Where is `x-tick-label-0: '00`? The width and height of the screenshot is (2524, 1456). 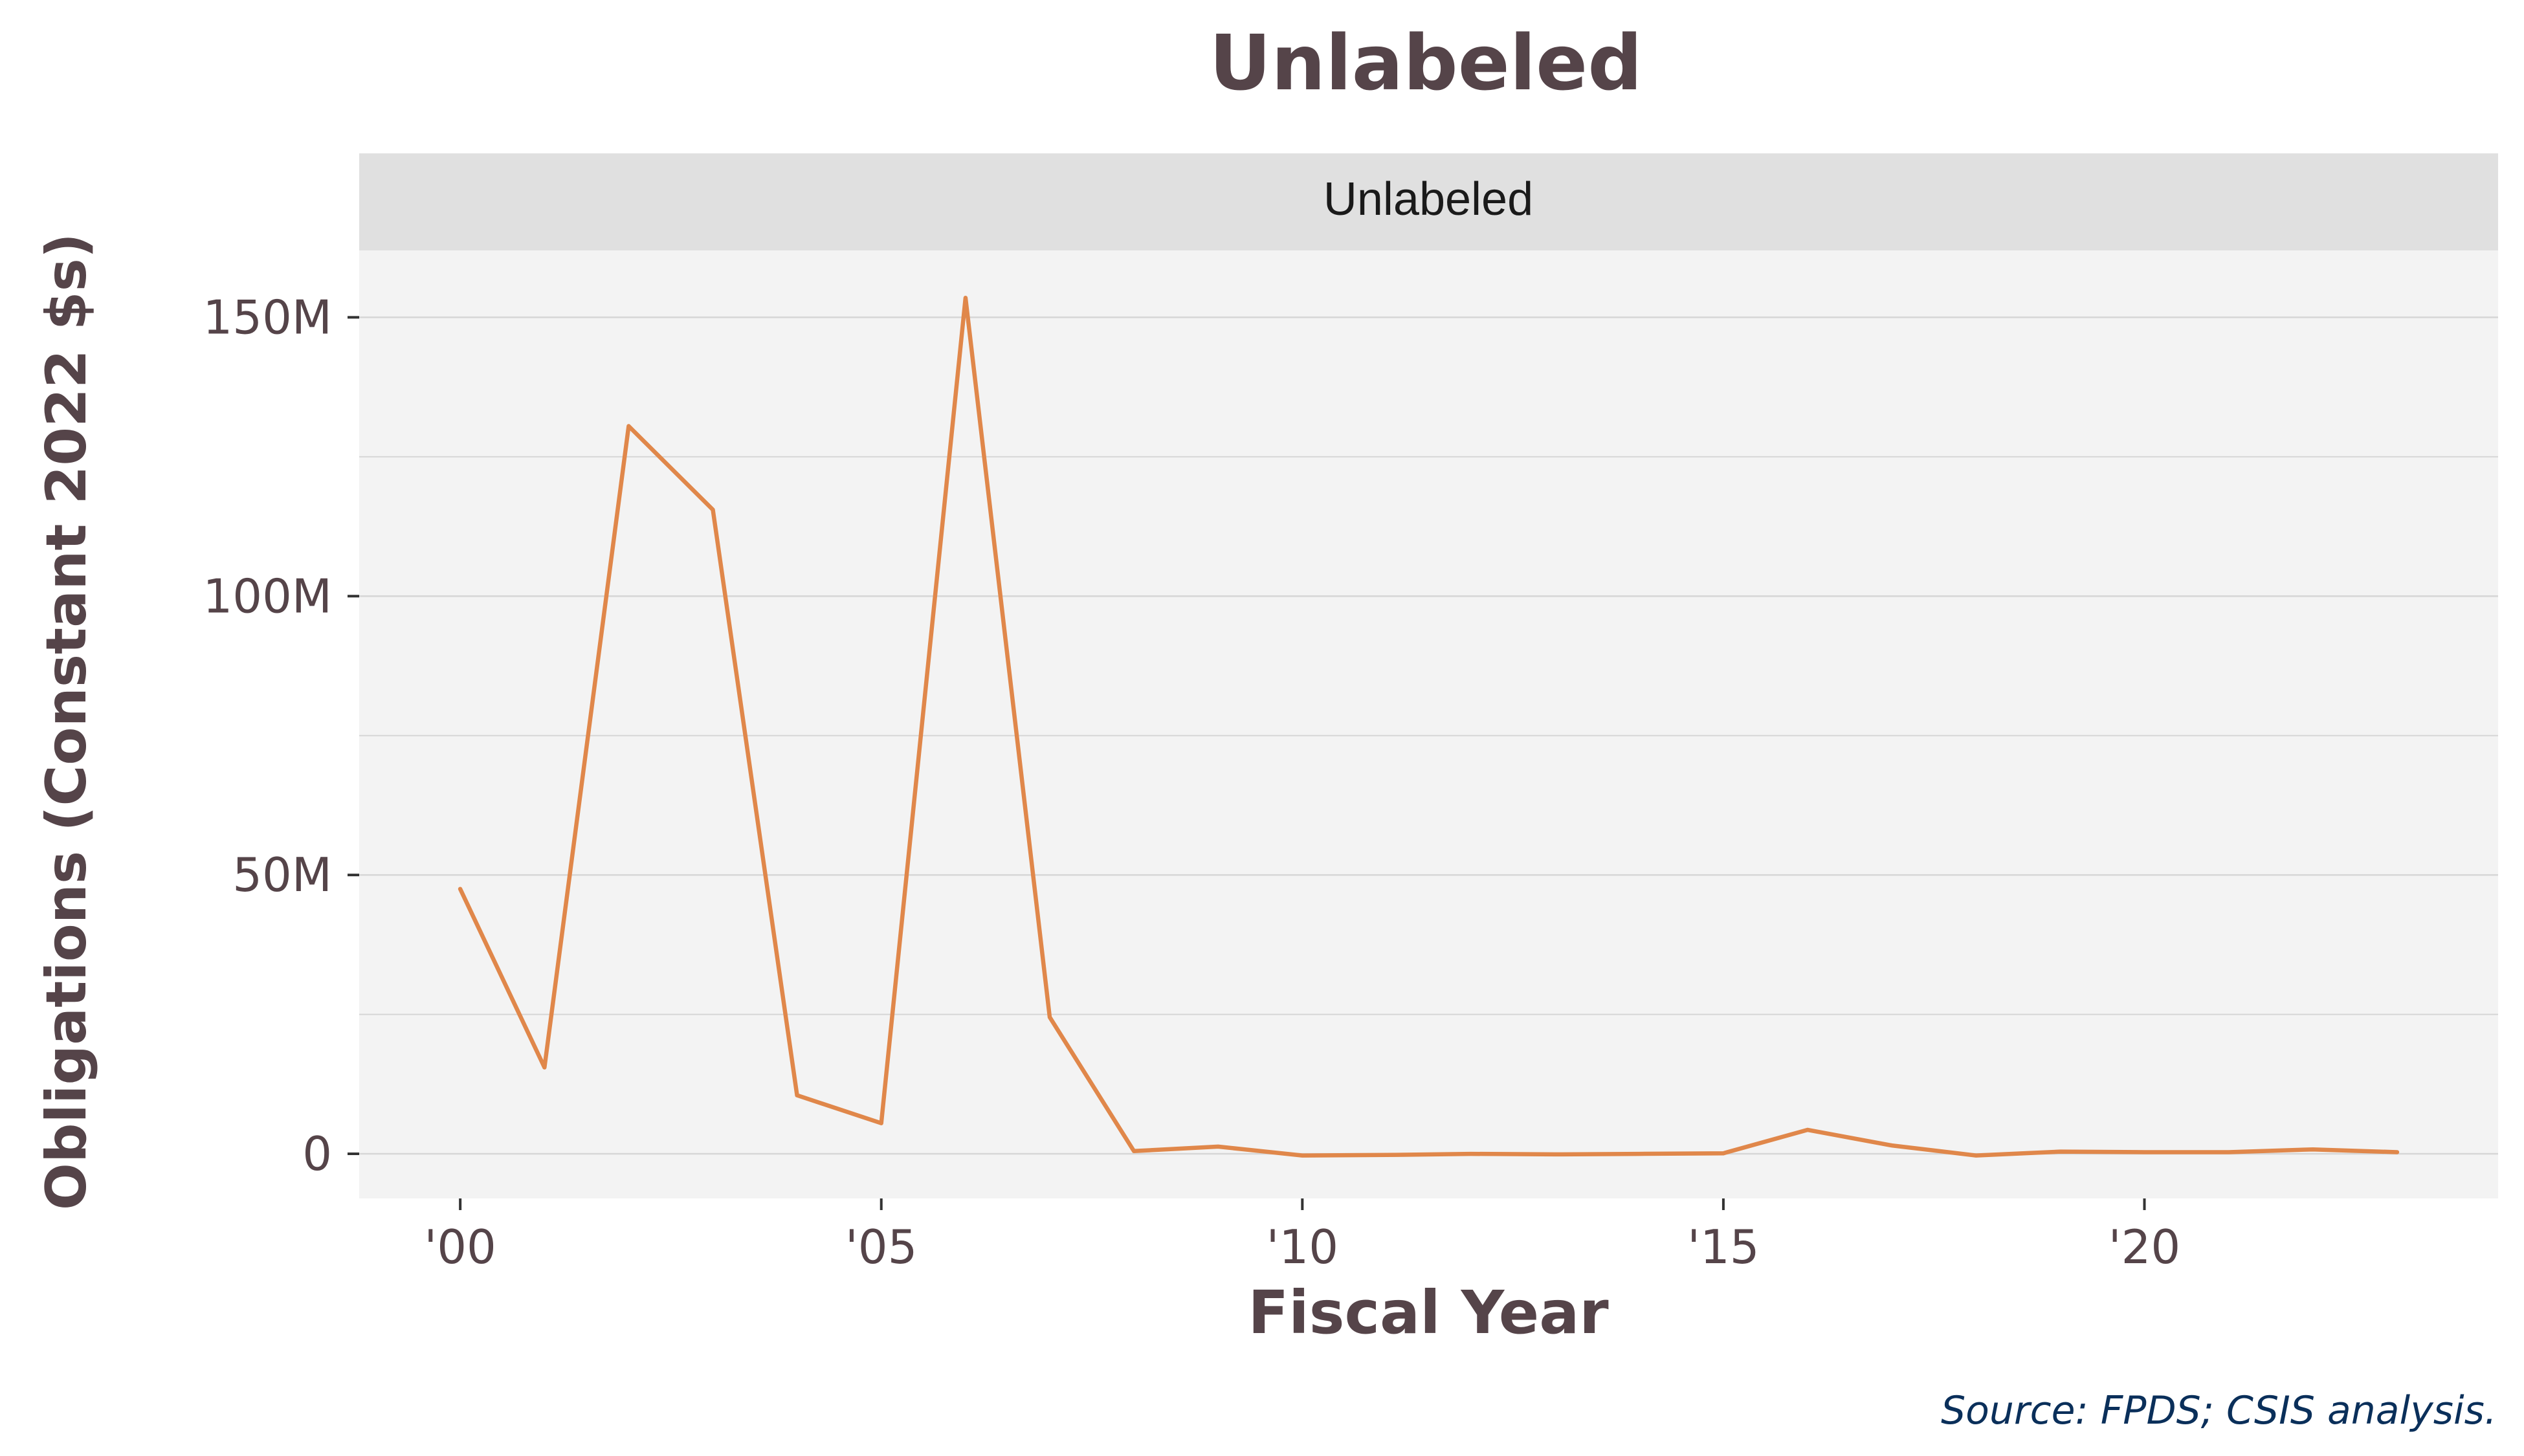
x-tick-label-0: '00 is located at coordinates (460, 1247).